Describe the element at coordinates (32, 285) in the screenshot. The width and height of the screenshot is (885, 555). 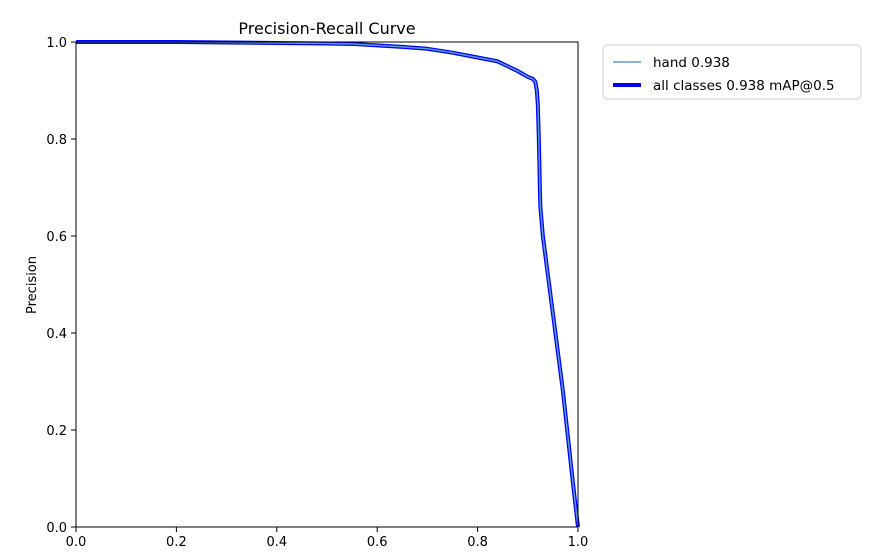
I see `y-axis-label: Precision` at that location.